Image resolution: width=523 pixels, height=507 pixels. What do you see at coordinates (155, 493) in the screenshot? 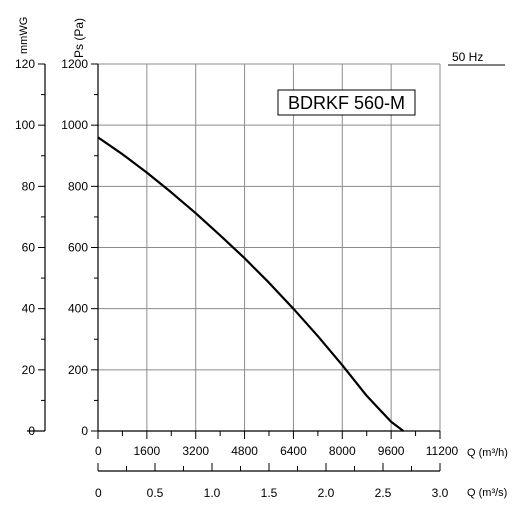
I see `x2-tick-label: 0.5` at bounding box center [155, 493].